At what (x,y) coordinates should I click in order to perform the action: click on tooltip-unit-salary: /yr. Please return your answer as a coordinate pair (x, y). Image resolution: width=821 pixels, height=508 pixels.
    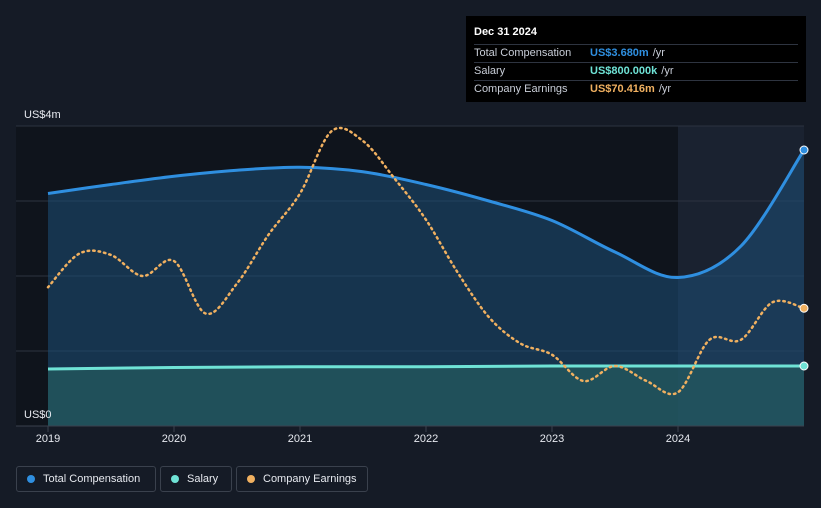
    Looking at the image, I should click on (667, 71).